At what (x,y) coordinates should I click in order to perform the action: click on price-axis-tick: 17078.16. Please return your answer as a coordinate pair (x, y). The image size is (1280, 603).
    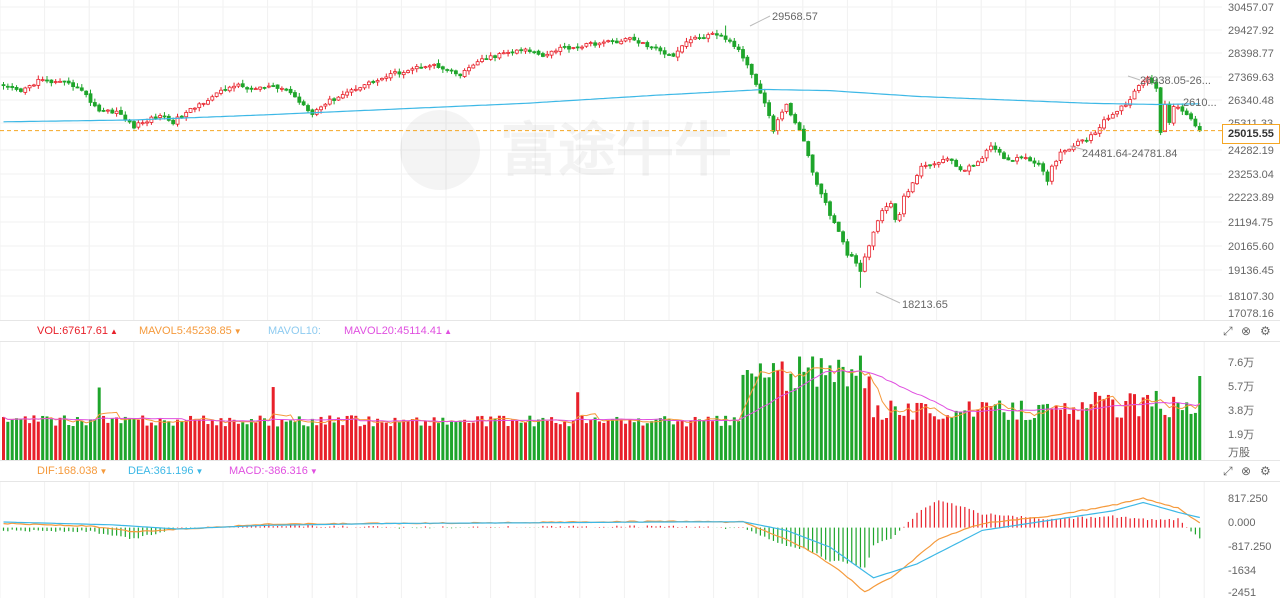
    Looking at the image, I should click on (1251, 314).